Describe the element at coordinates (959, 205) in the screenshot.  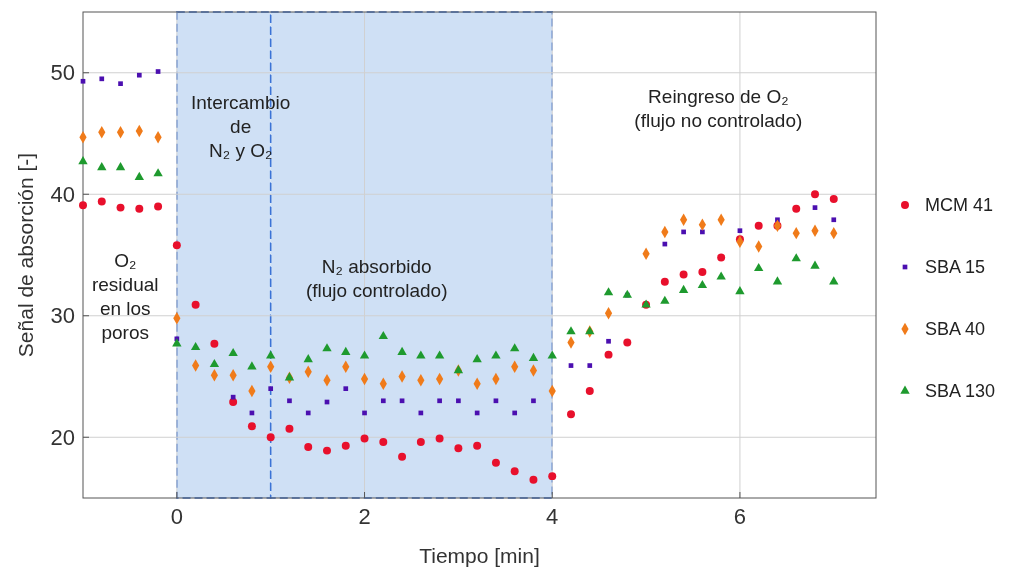
I see `legend-label: MCM 41` at that location.